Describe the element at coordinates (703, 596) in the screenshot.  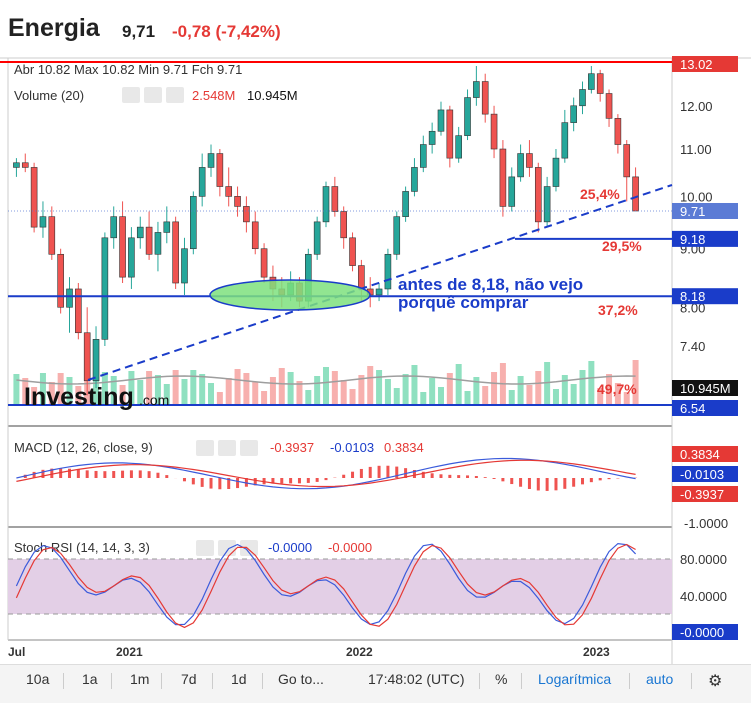
I see `stoch-tick: 40.0000` at that location.